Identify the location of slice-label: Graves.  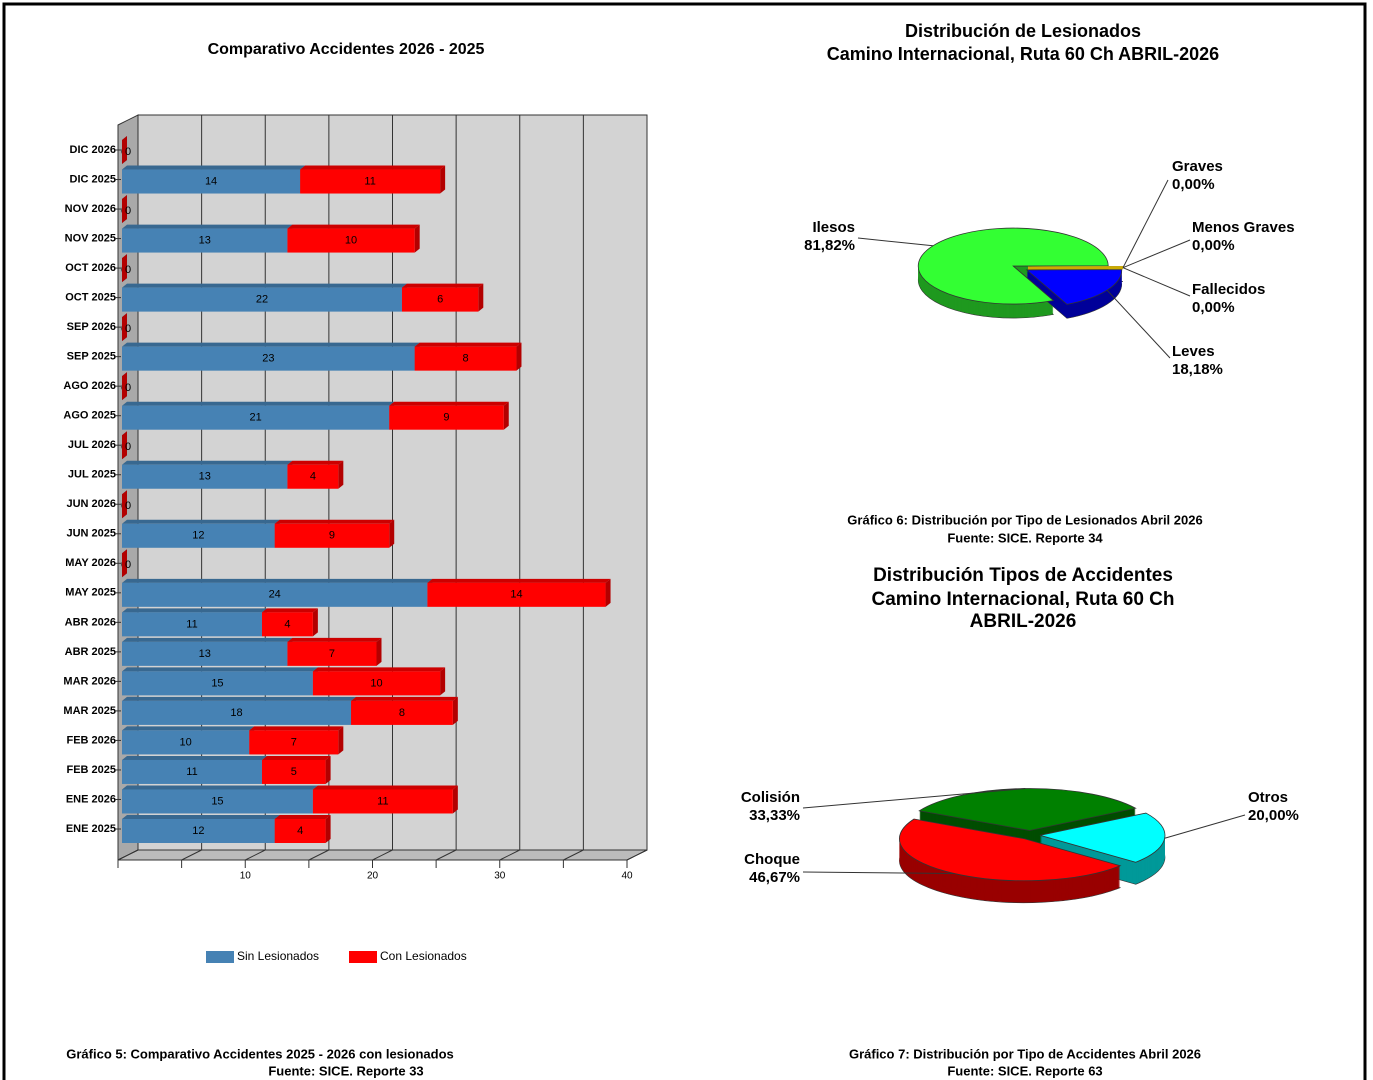
(1197, 166).